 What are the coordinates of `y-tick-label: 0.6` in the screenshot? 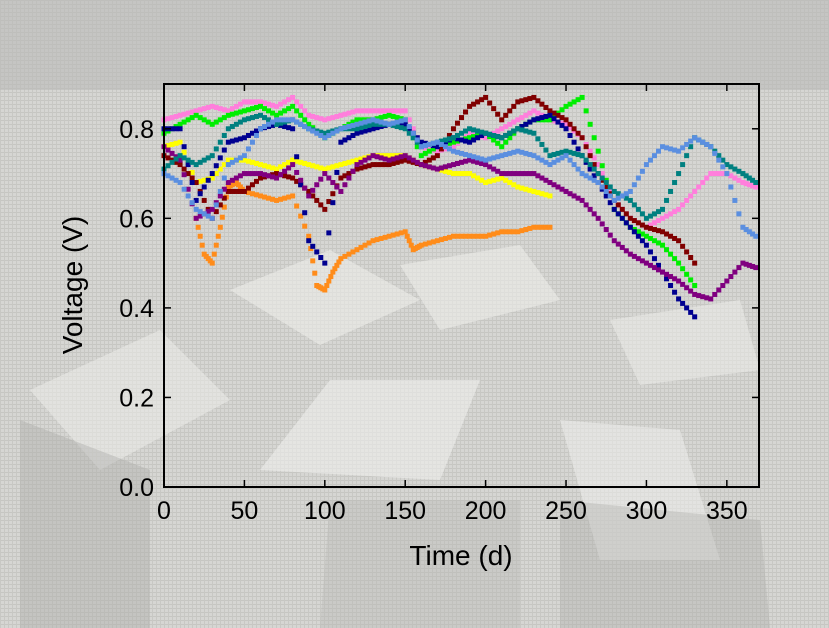 It's located at (136, 219).